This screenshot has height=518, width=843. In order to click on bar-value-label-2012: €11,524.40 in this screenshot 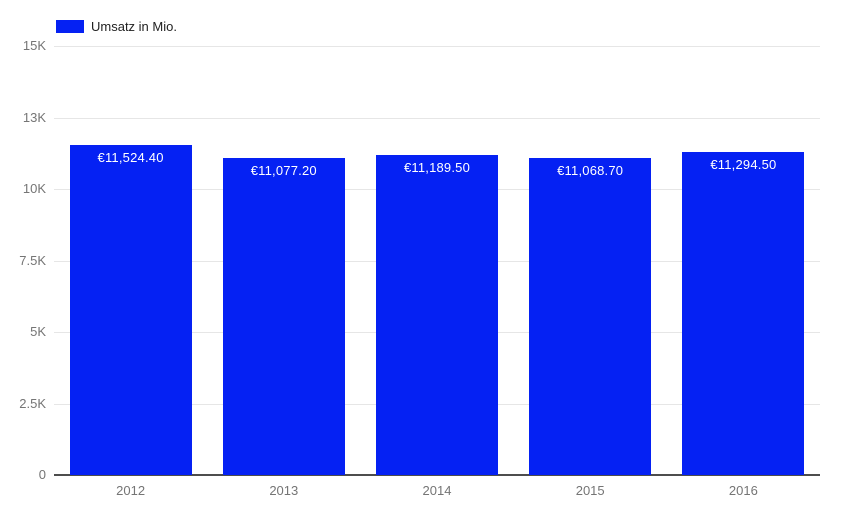, I will do `click(130, 158)`.